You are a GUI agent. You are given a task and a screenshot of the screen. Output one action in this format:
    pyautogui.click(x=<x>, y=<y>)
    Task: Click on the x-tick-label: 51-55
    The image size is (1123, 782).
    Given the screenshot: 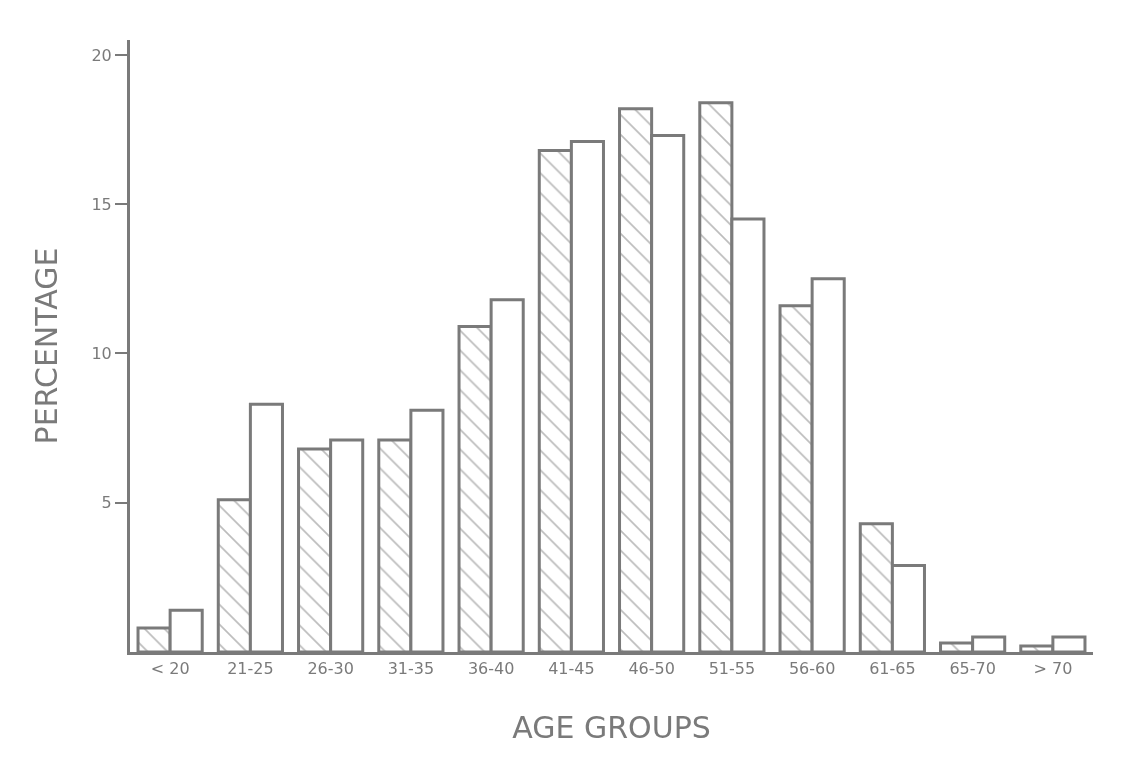 What is the action you would take?
    pyautogui.click(x=732, y=669)
    